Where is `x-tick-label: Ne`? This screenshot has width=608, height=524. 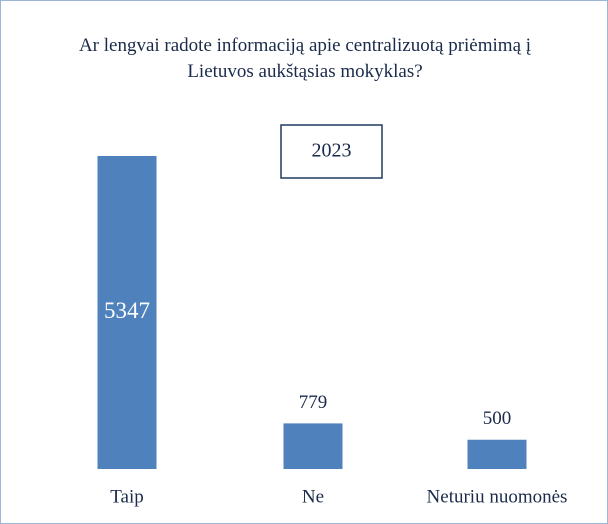 x-tick-label: Ne is located at coordinates (313, 496).